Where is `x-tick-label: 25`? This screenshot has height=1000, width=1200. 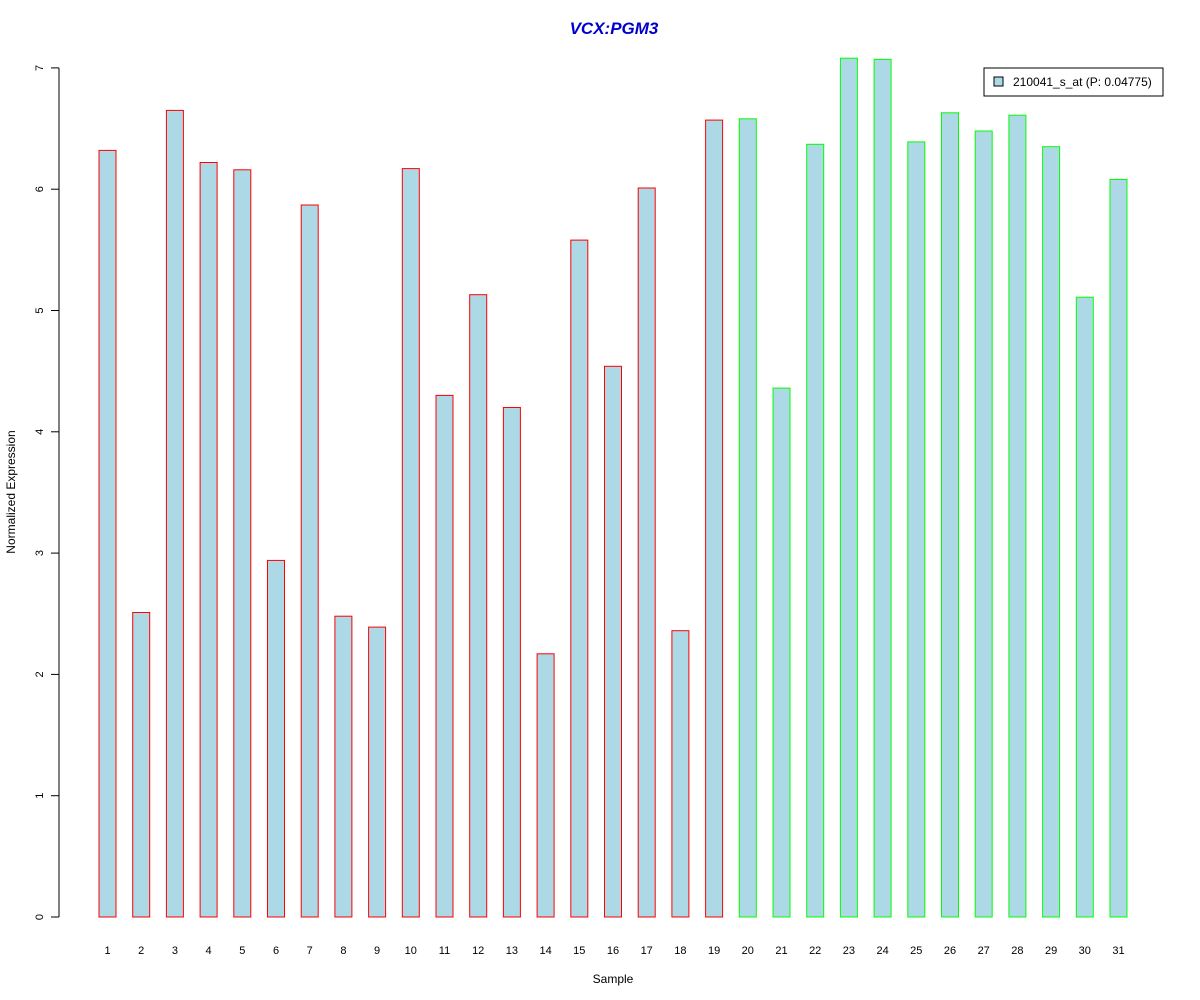 x-tick-label: 25 is located at coordinates (916, 951).